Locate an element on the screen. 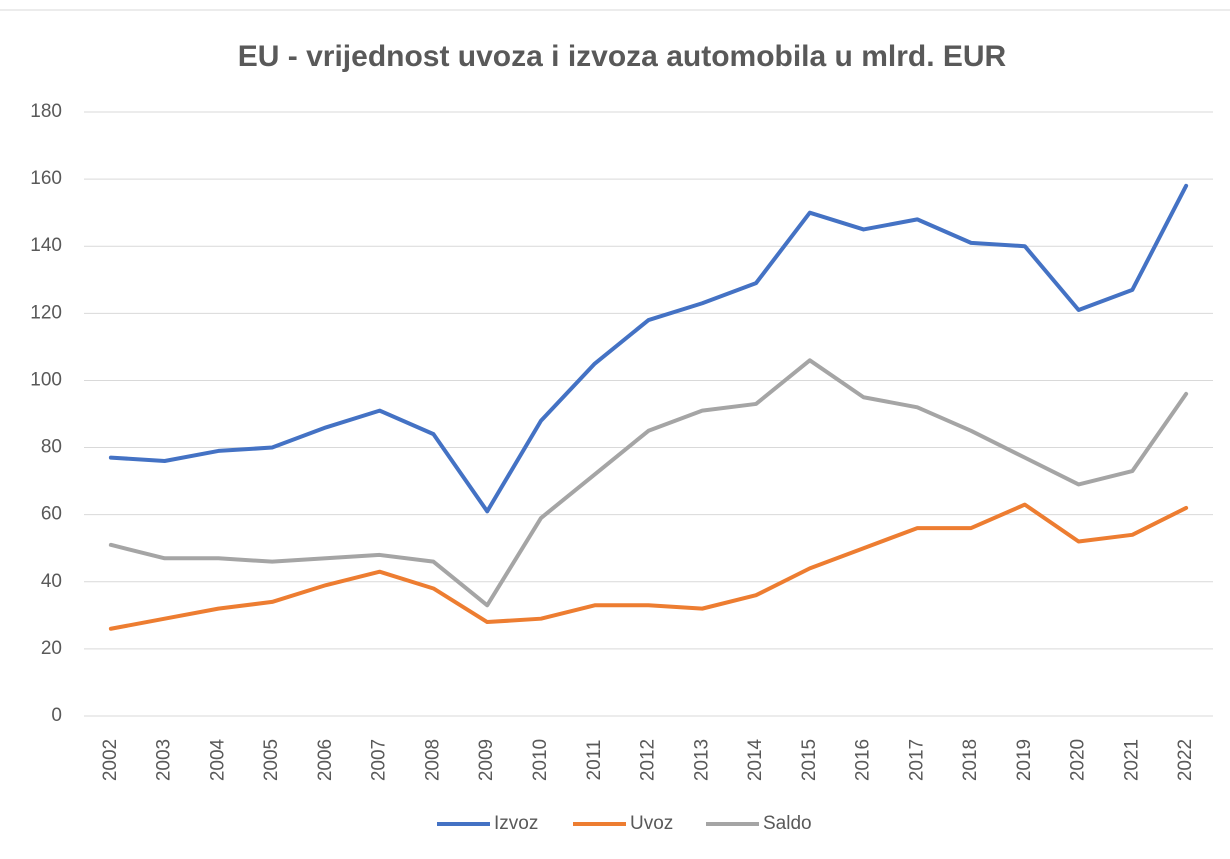  x-tick-label: 2004 is located at coordinates (217, 759).